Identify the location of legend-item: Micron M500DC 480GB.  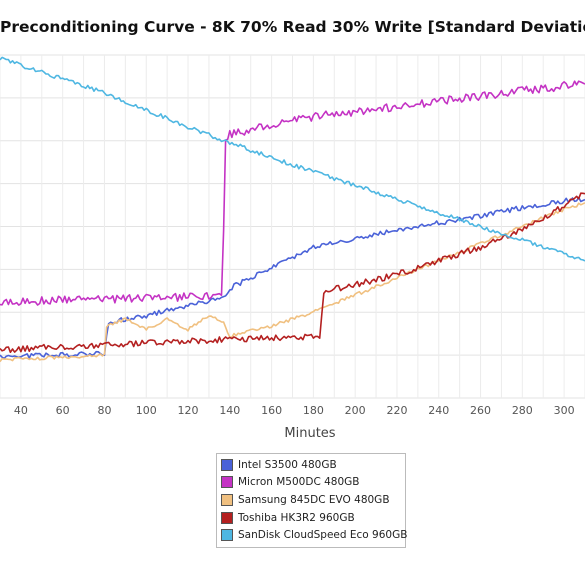
(311, 483).